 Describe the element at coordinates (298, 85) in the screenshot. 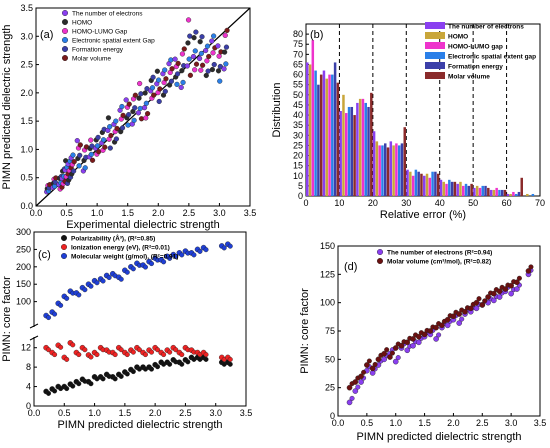

I see `y-tick-label: 55` at that location.